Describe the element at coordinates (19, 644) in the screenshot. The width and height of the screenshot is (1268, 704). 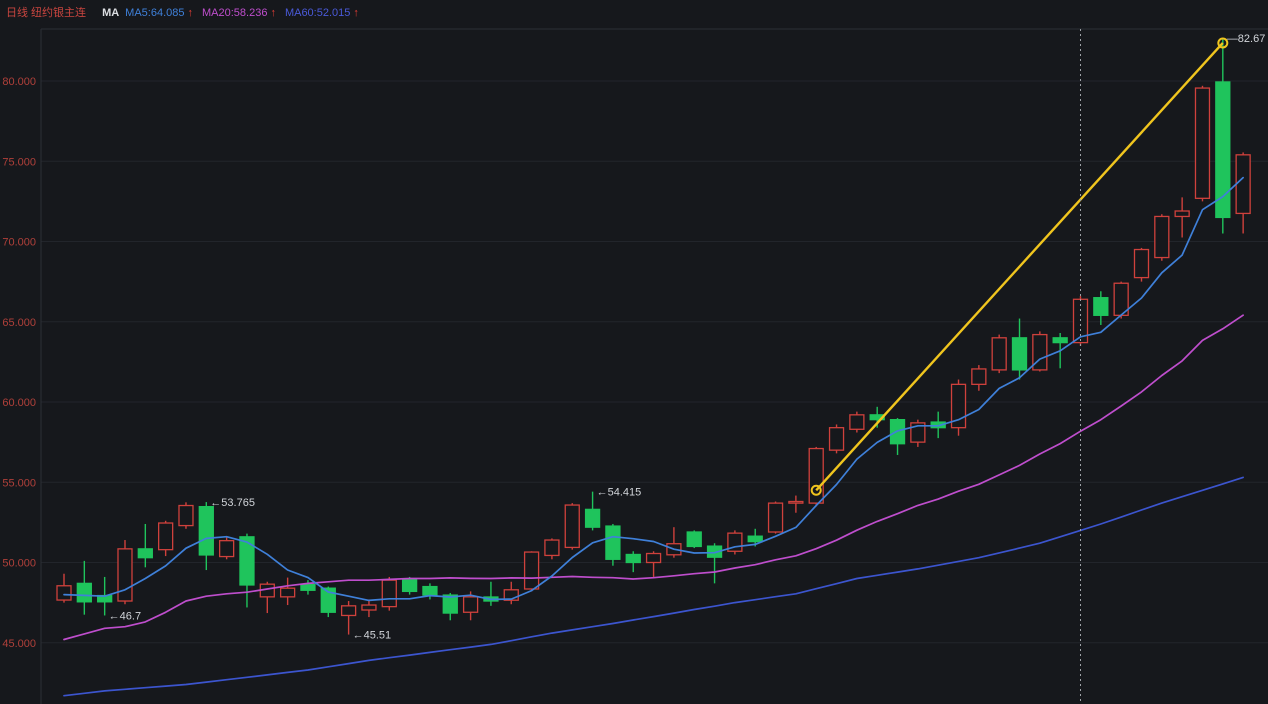
I see `y-axis-label: 45.000` at that location.